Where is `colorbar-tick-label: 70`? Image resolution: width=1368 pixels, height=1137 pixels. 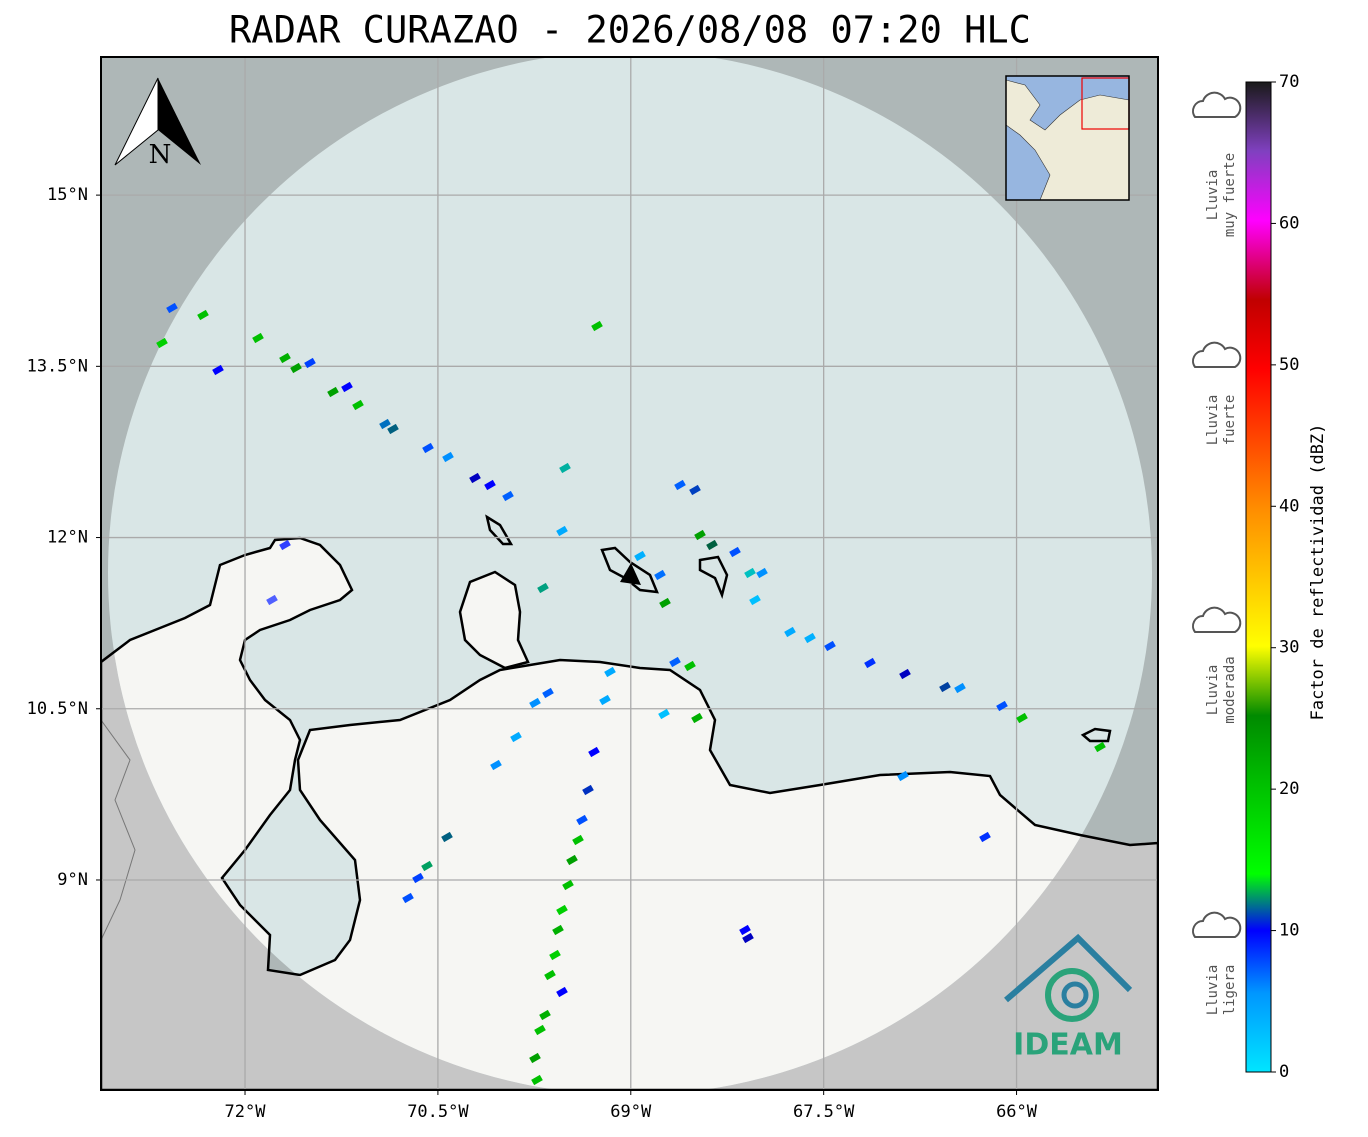
colorbar-tick-label: 70 is located at coordinates (1289, 82).